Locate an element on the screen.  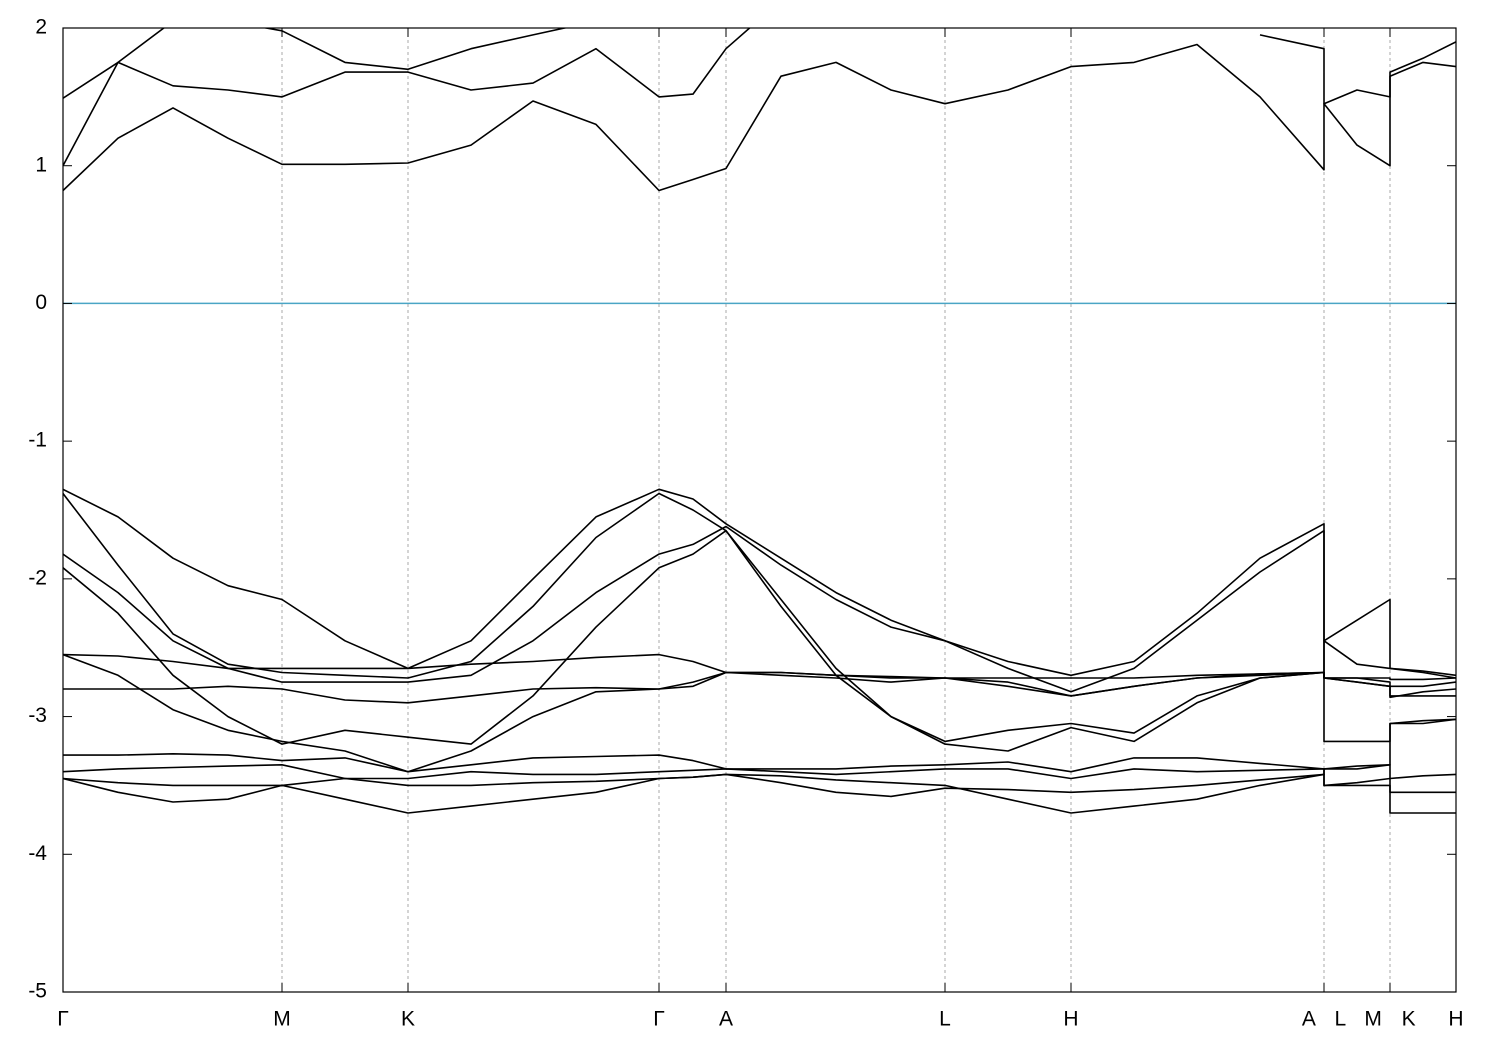
y-tick-label: -4 is located at coordinates (37, 853).